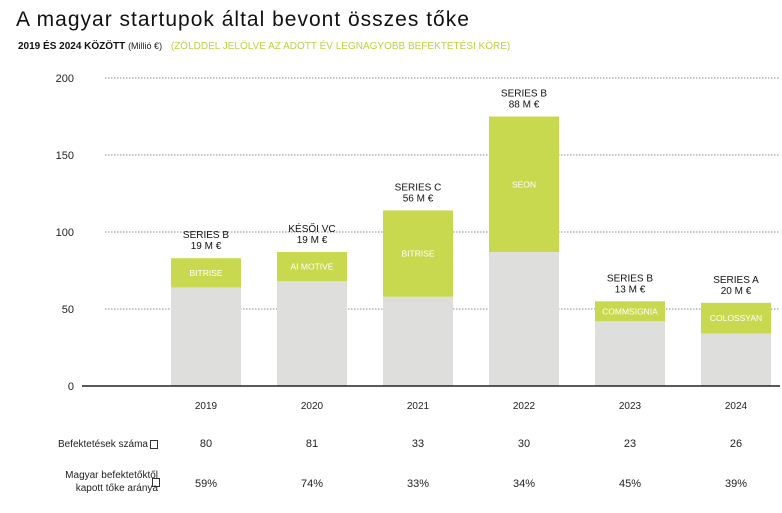  Describe the element at coordinates (206, 444) in the screenshot. I see `table-cell: 80` at that location.